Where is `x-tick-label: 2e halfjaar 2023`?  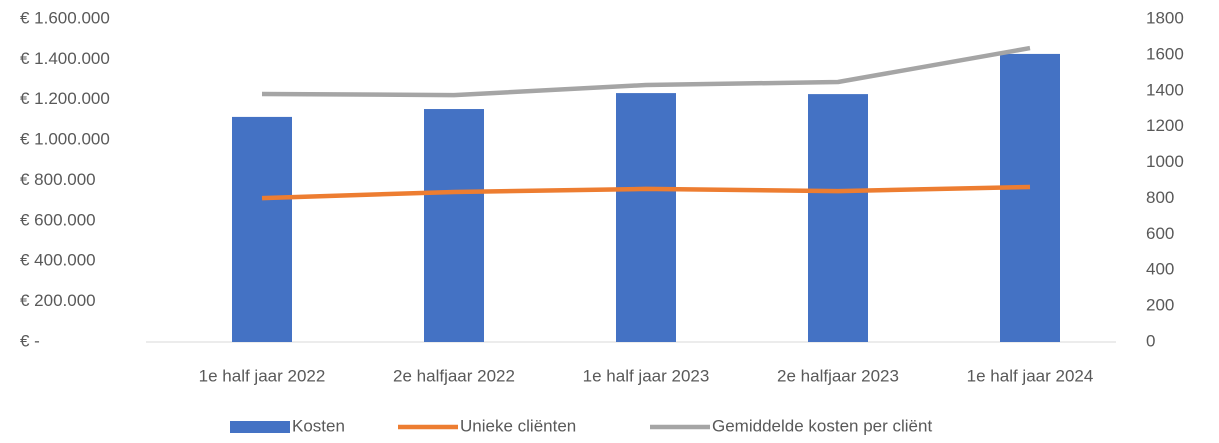
x-tick-label: 2e halfjaar 2023 is located at coordinates (838, 375).